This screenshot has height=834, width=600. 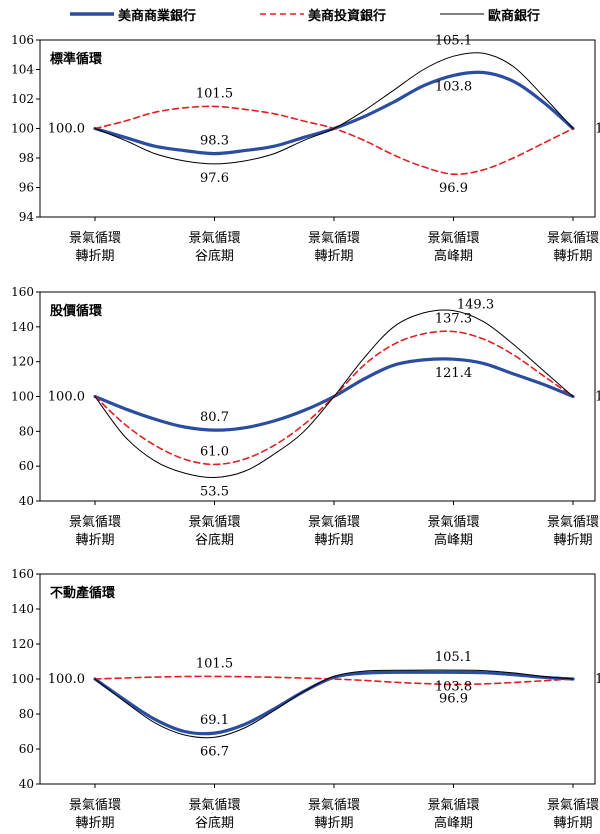 I want to click on data-label: 149.3, so click(x=475, y=305).